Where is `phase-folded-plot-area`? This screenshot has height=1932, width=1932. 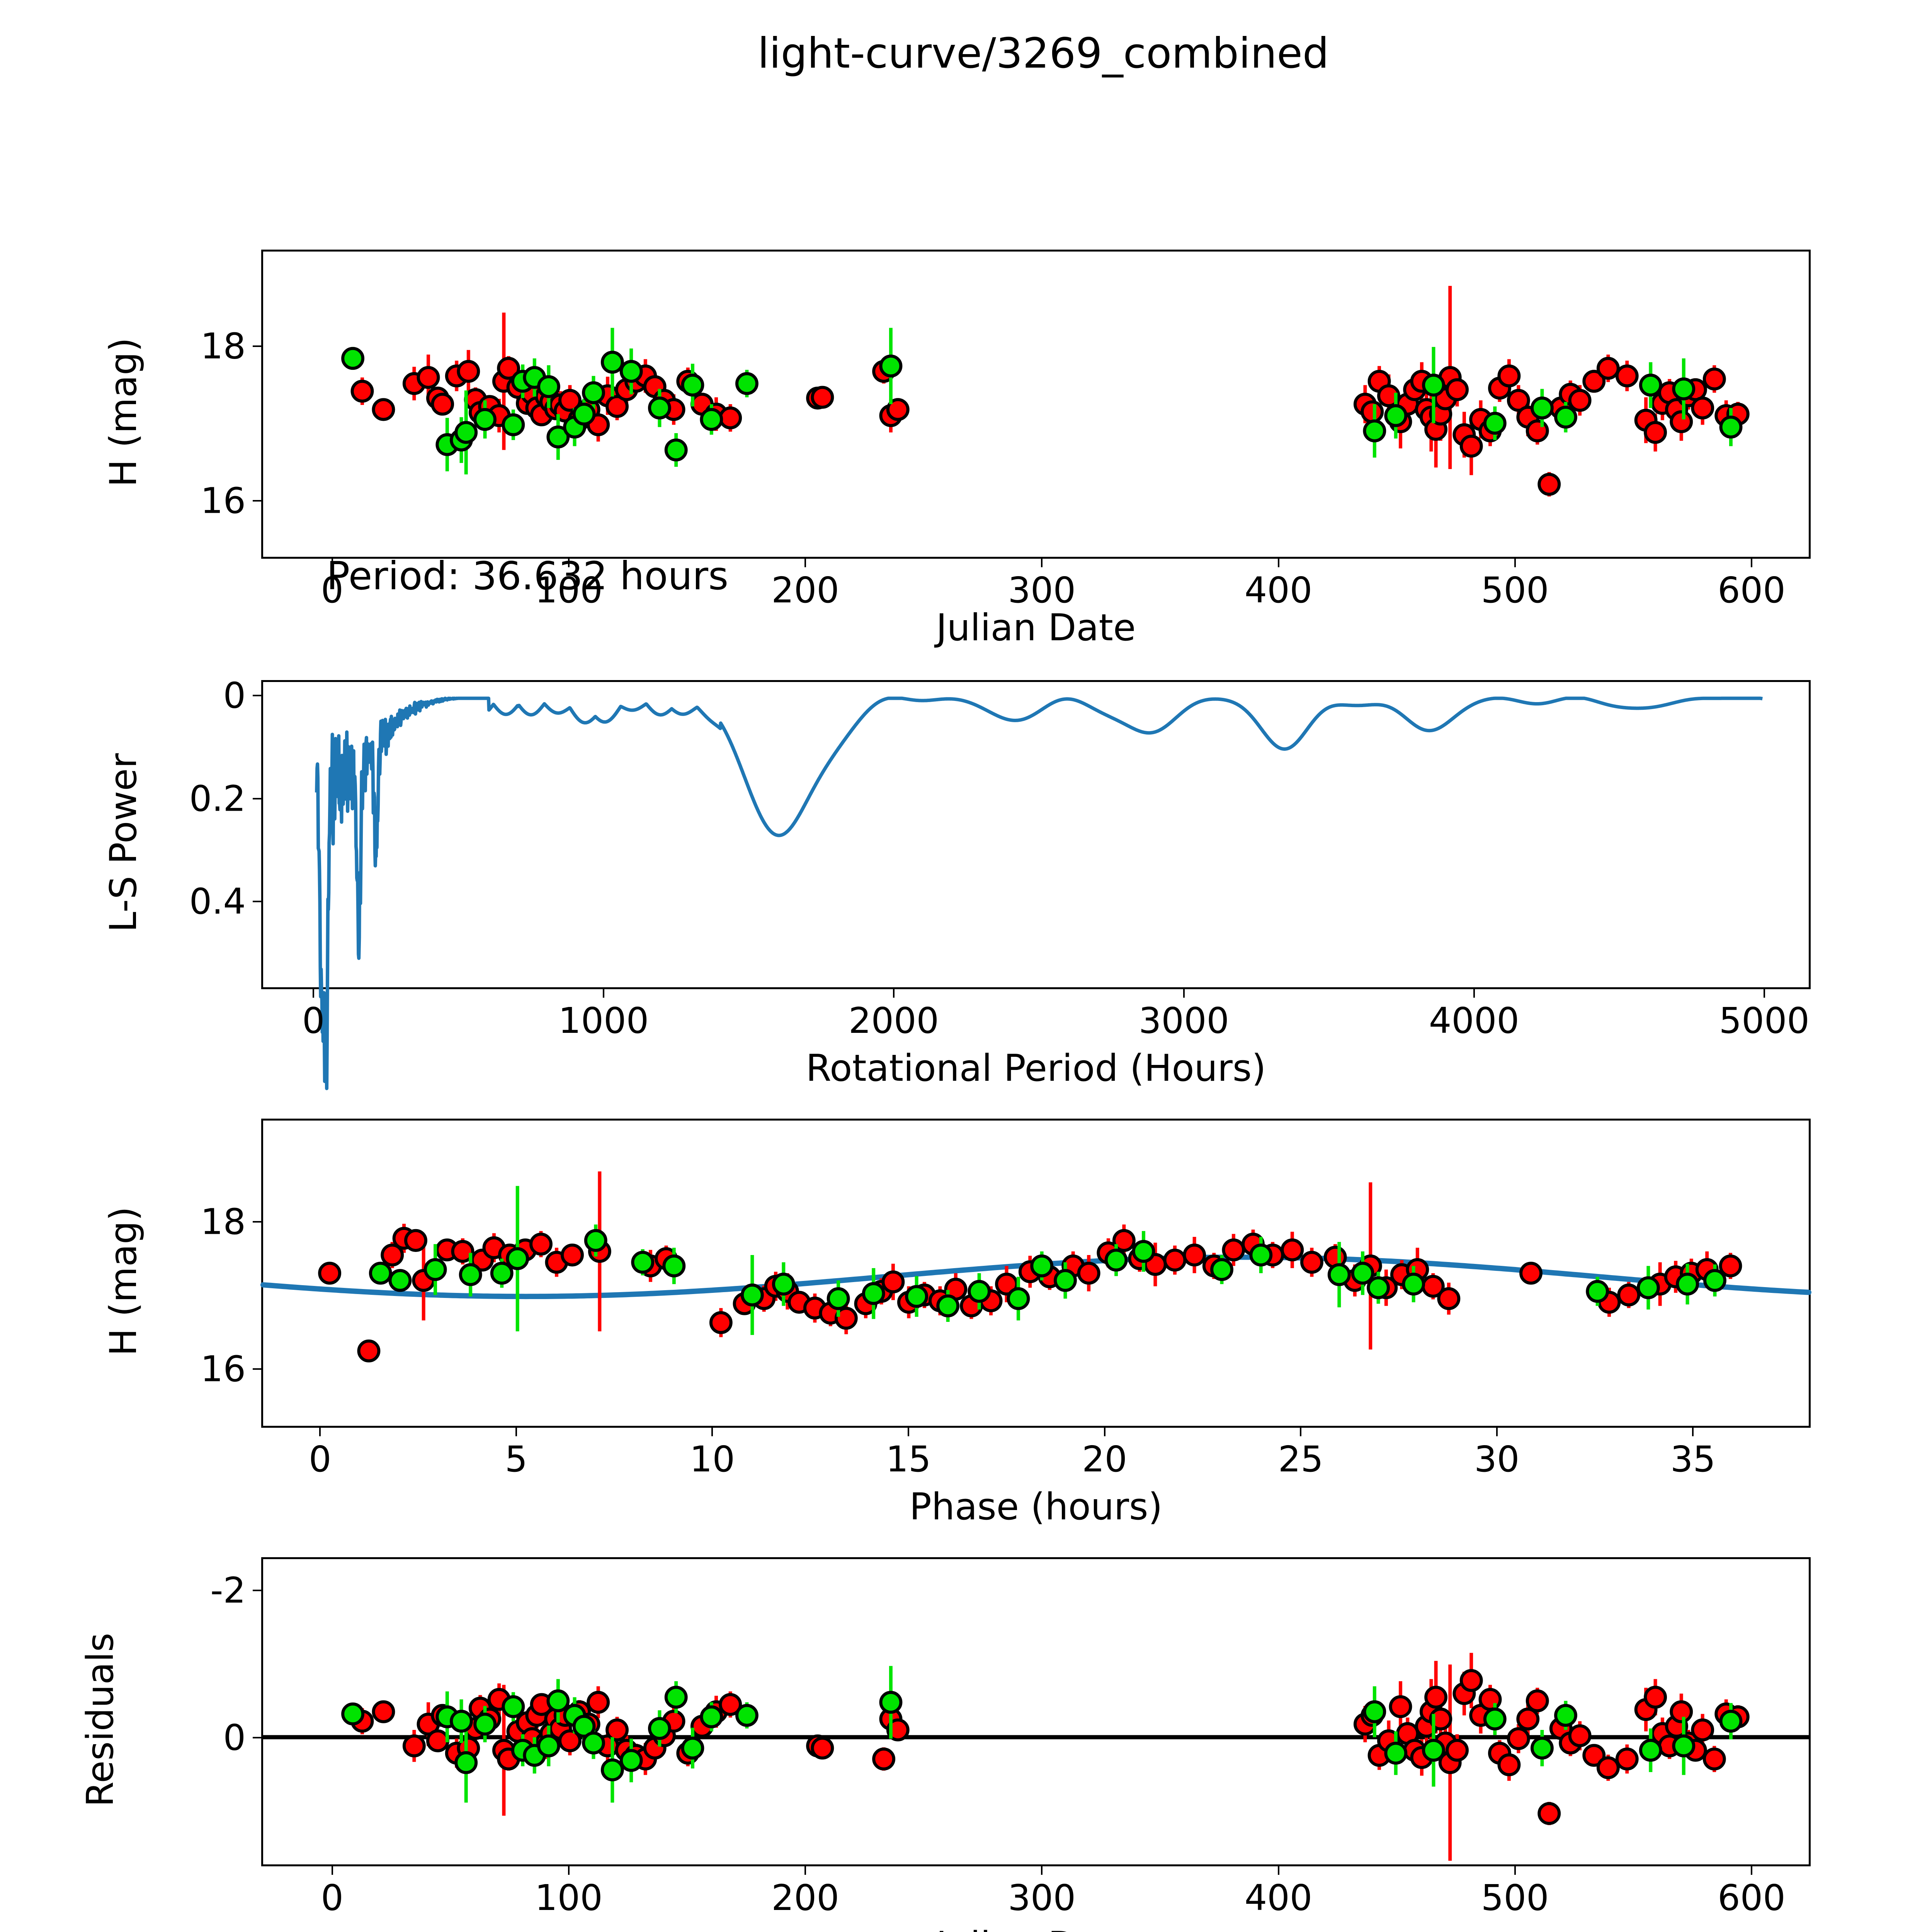
phase-folded-plot-area is located at coordinates (1035, 1267).